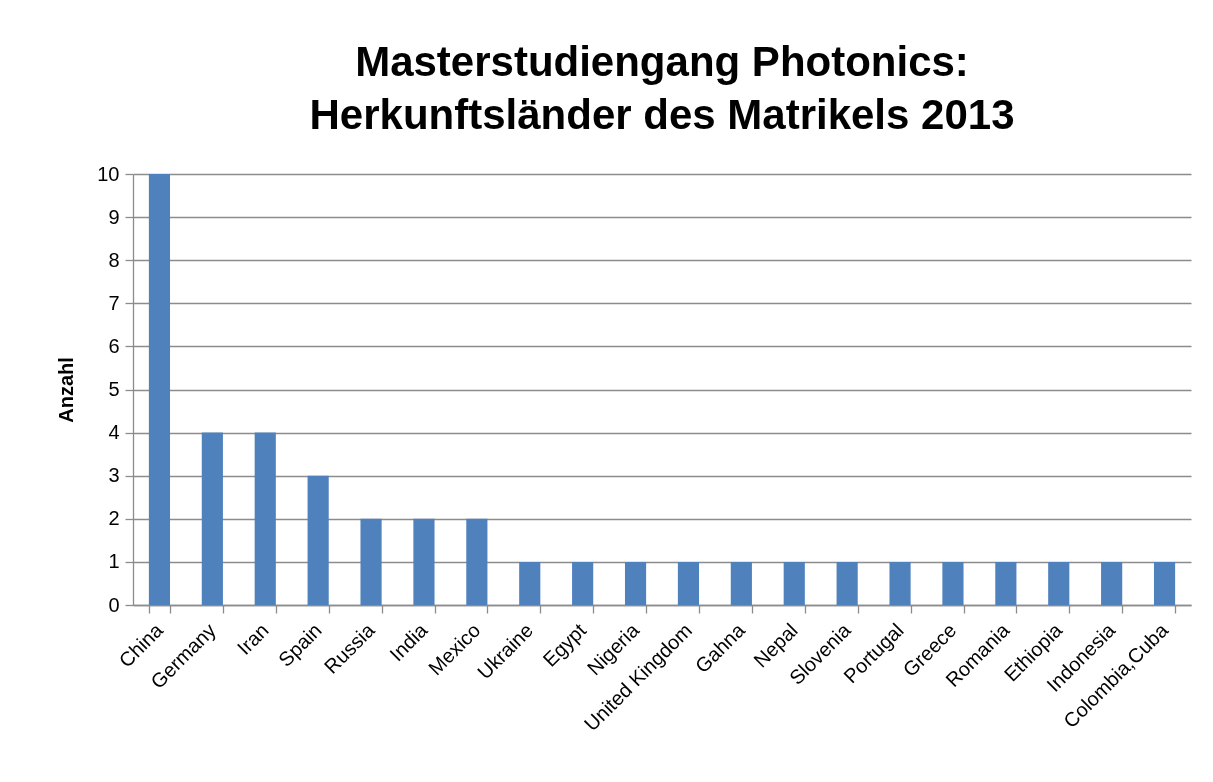 This screenshot has width=1213, height=782. What do you see at coordinates (114, 518) in the screenshot?
I see `y-tick-label: 2` at bounding box center [114, 518].